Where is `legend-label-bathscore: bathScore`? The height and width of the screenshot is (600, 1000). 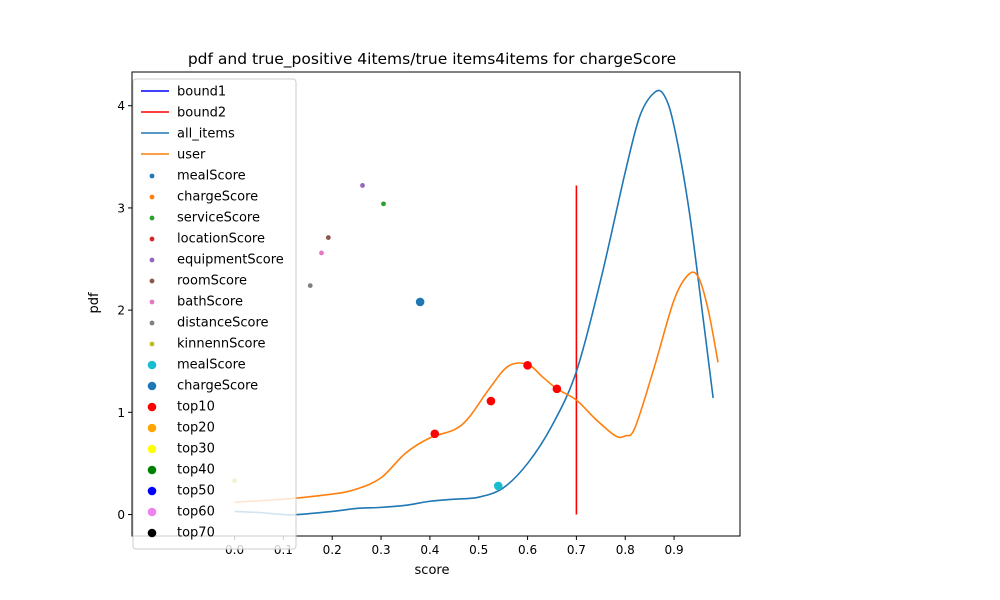
legend-label-bathscore: bathScore is located at coordinates (210, 302).